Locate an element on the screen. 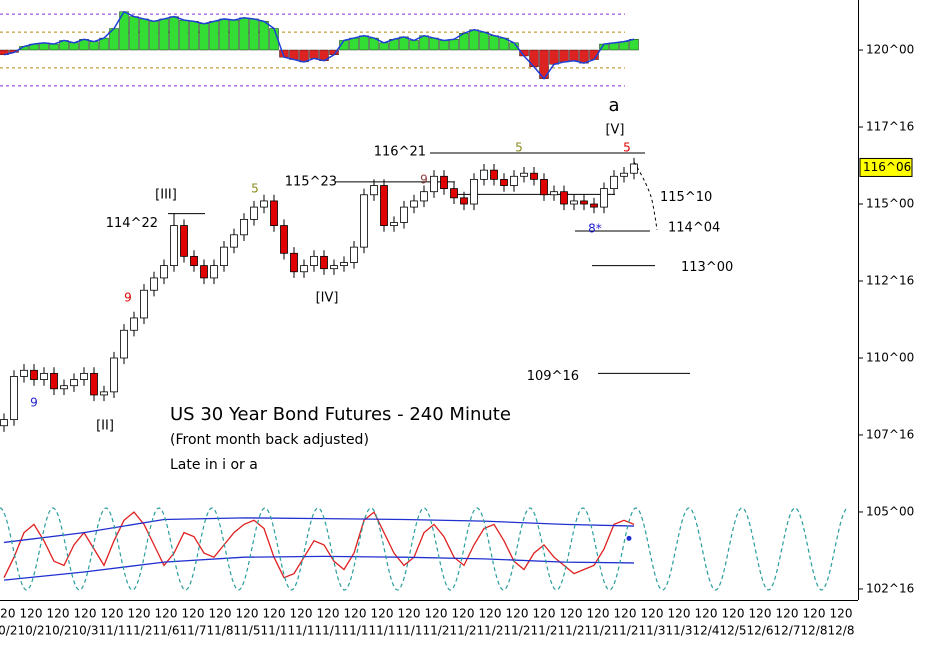 The image size is (927, 655). level-label: 113^00 is located at coordinates (707, 267).